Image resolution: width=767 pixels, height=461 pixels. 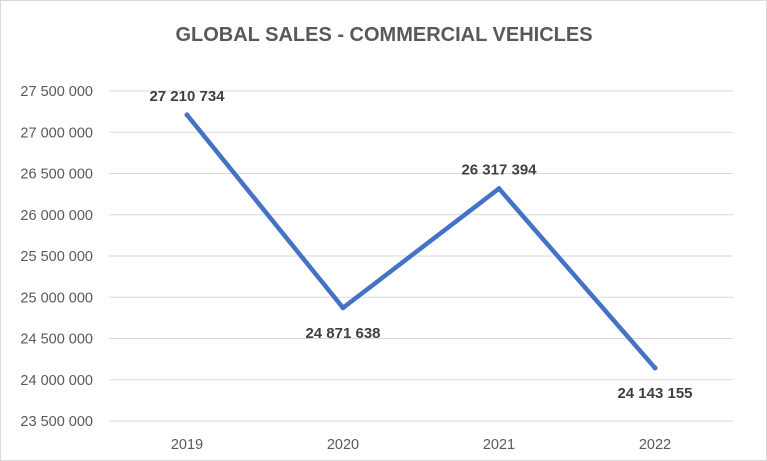 What do you see at coordinates (56, 133) in the screenshot?
I see `y-tick-label: 27 000 000` at bounding box center [56, 133].